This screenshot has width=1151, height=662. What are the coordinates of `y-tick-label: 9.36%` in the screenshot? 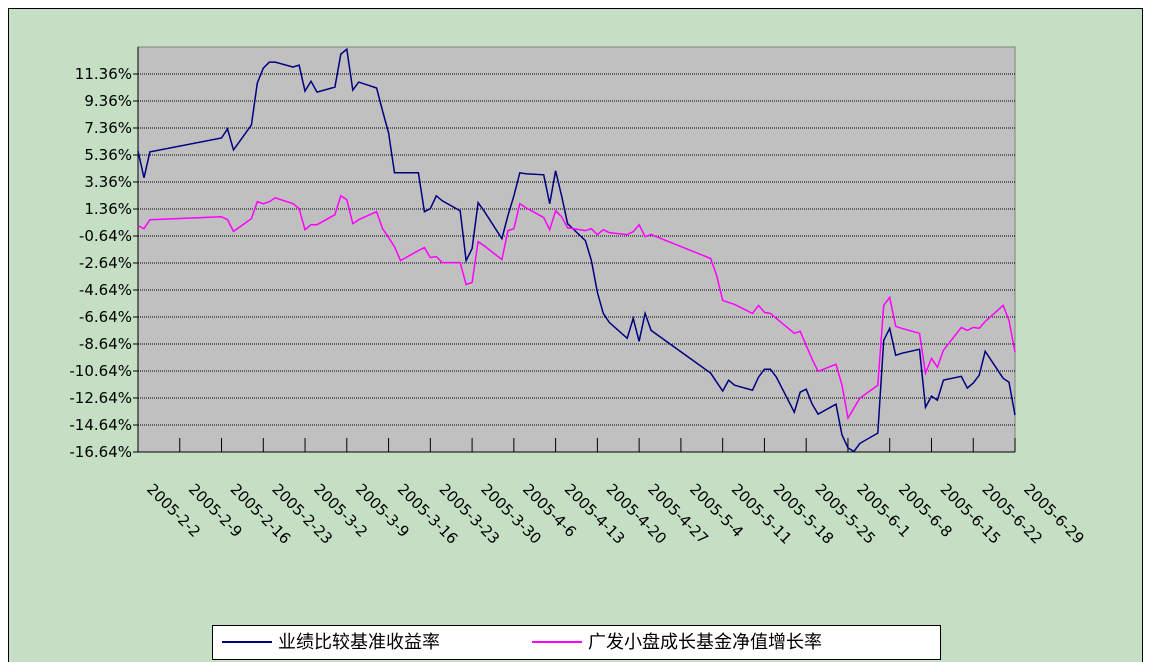 It's located at (108, 101).